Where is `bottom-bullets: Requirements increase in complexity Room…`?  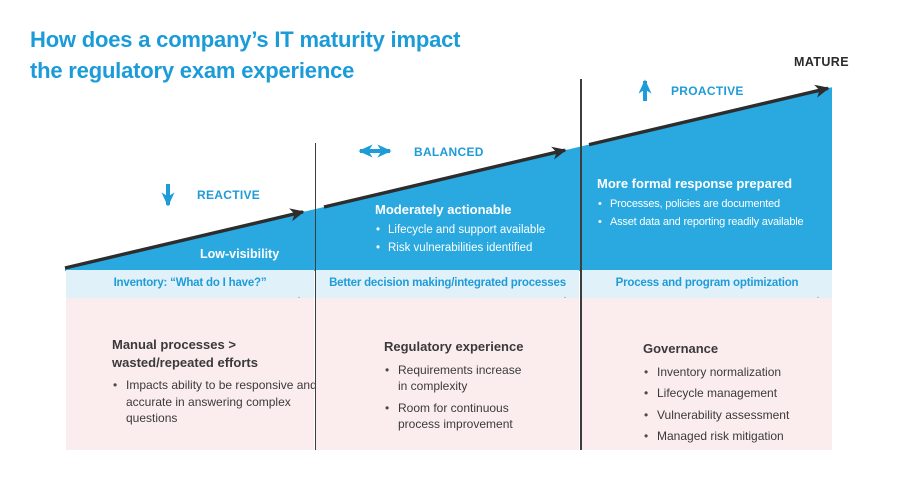
bottom-bullets: Requirements increase in complexity Room… is located at coordinates (459, 397).